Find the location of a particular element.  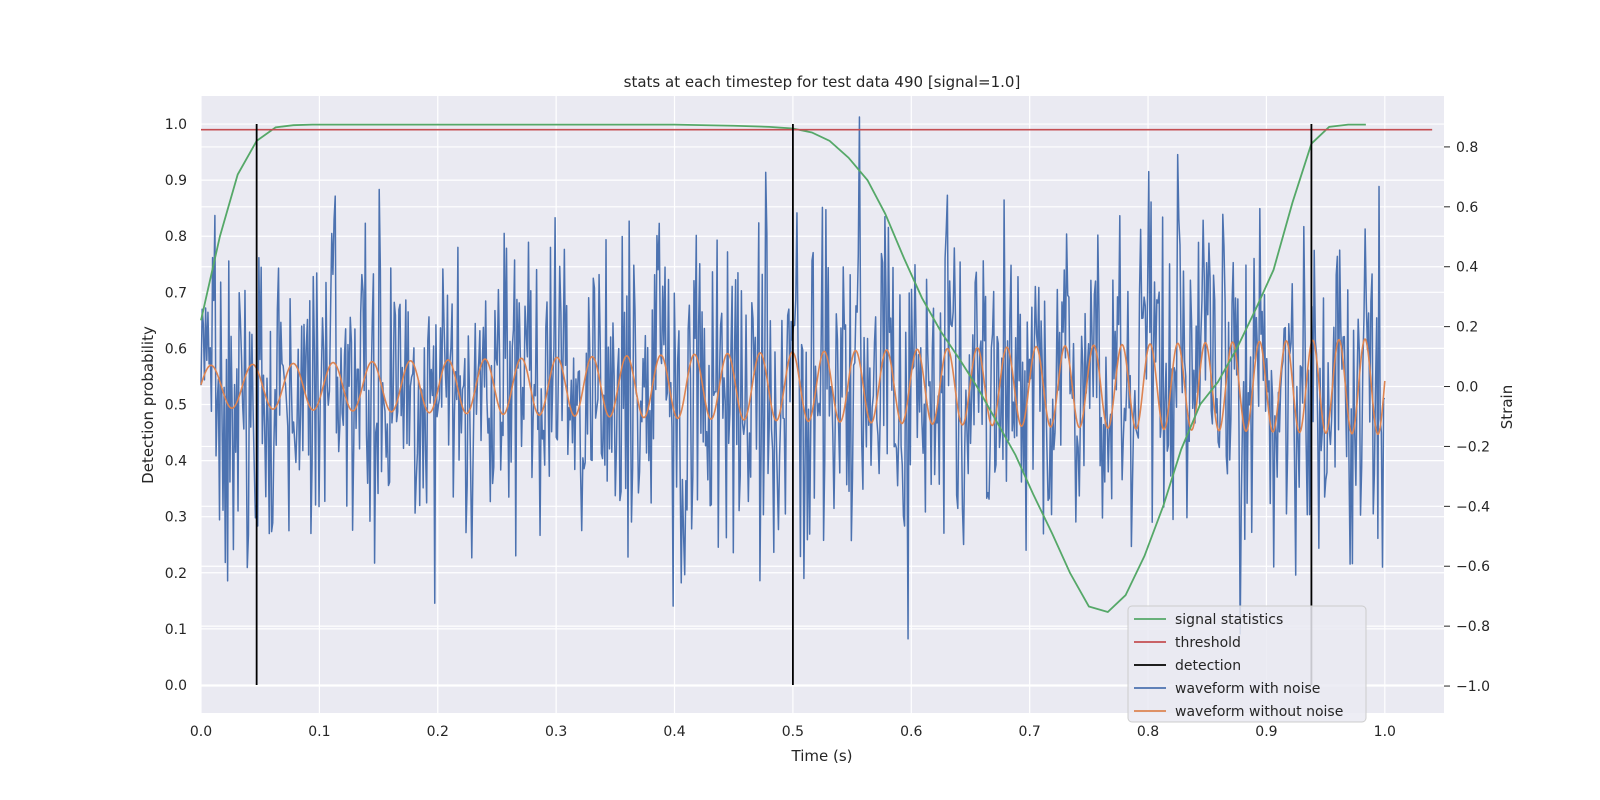

legend-box is located at coordinates (1247, 664).